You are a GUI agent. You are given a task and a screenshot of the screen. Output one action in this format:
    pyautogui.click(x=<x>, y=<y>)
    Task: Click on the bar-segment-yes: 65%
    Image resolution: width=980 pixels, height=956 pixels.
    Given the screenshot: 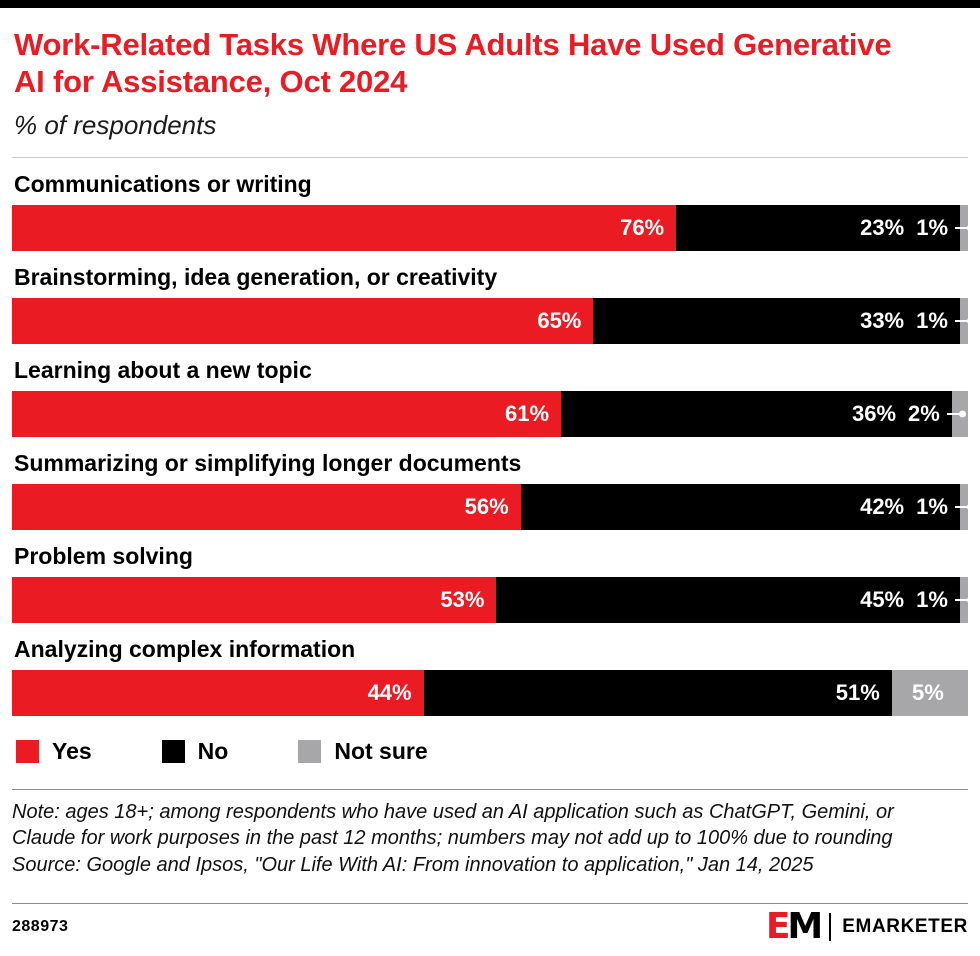 What is the action you would take?
    pyautogui.click(x=303, y=321)
    